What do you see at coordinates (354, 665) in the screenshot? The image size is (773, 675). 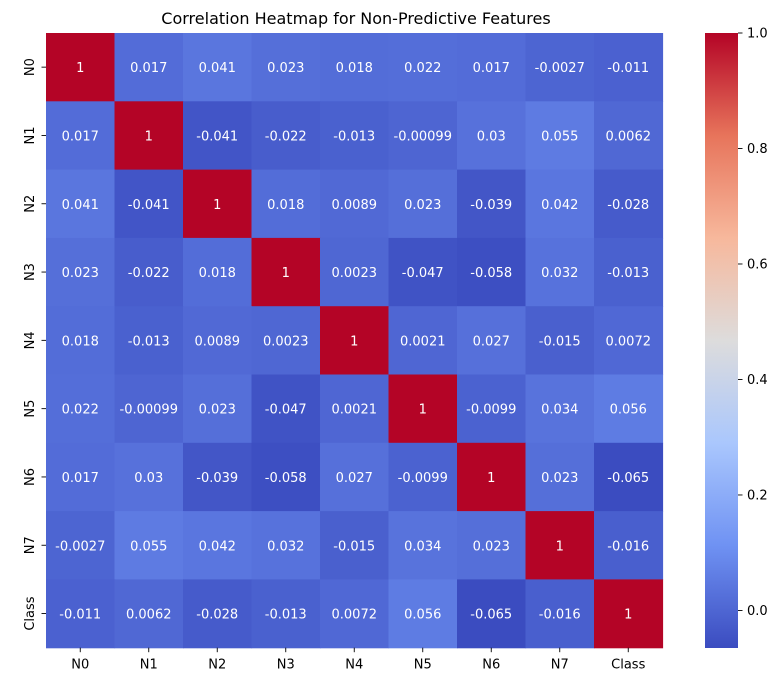 I see `x-tick-label: N4` at bounding box center [354, 665].